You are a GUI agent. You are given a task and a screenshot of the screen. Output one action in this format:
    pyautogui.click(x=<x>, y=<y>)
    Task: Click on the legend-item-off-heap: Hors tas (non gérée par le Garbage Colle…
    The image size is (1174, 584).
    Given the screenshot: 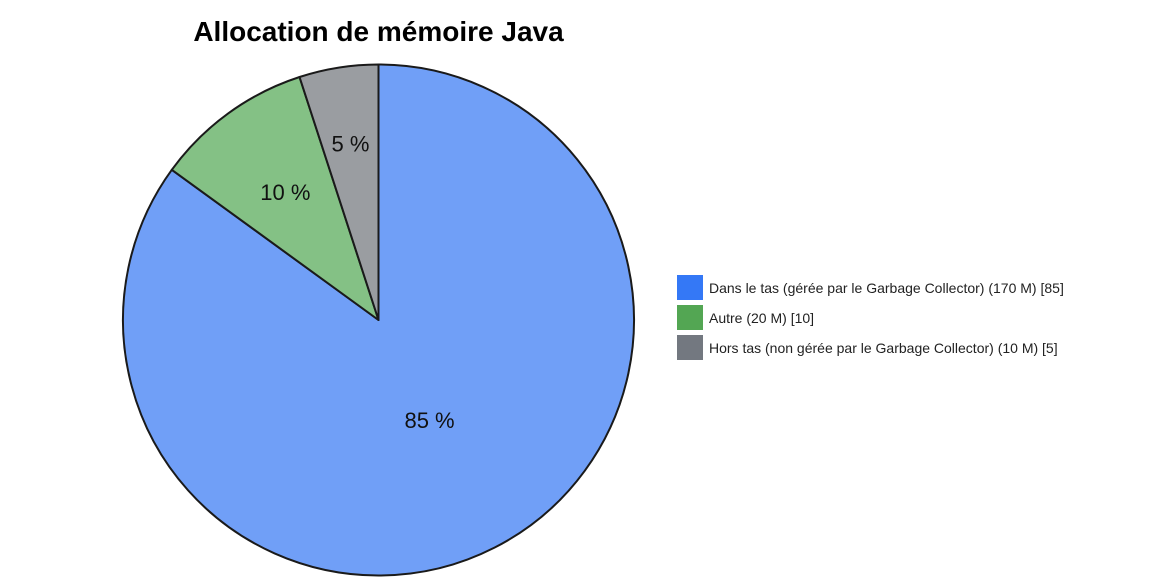 What is the action you would take?
    pyautogui.click(x=870, y=347)
    